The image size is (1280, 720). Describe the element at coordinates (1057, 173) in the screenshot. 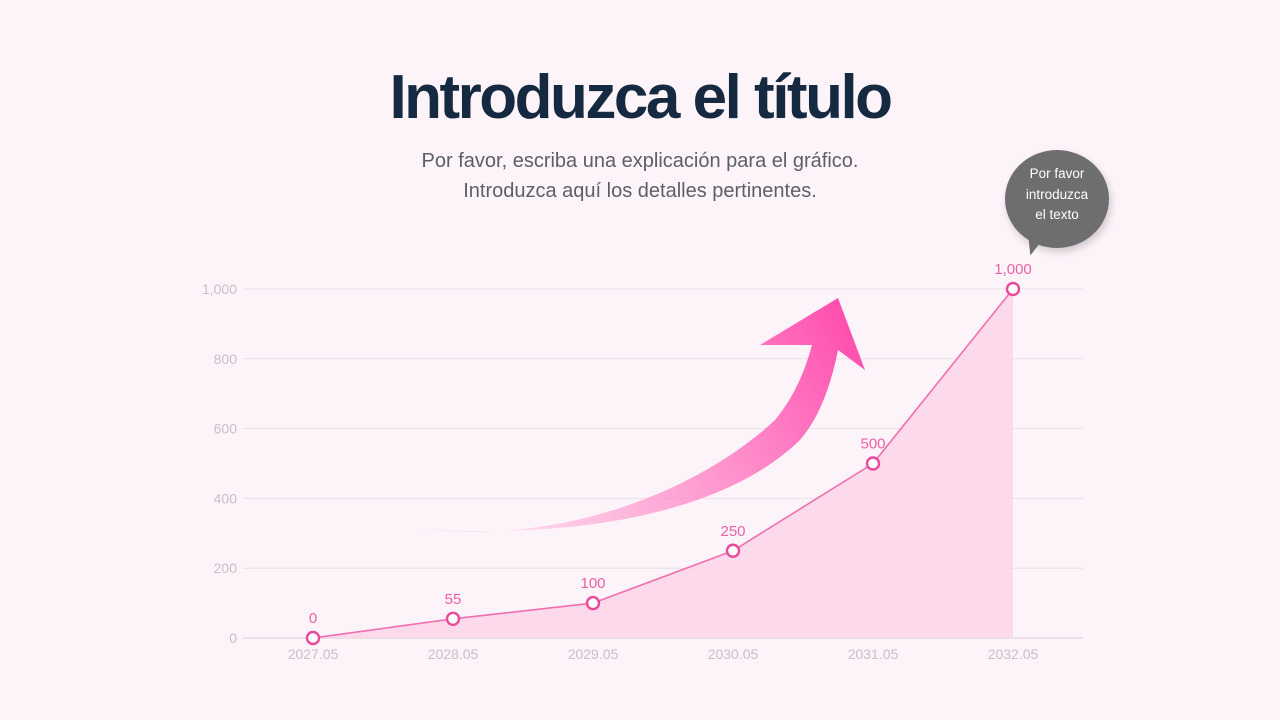

I see `callout-line-1: Por favor` at that location.